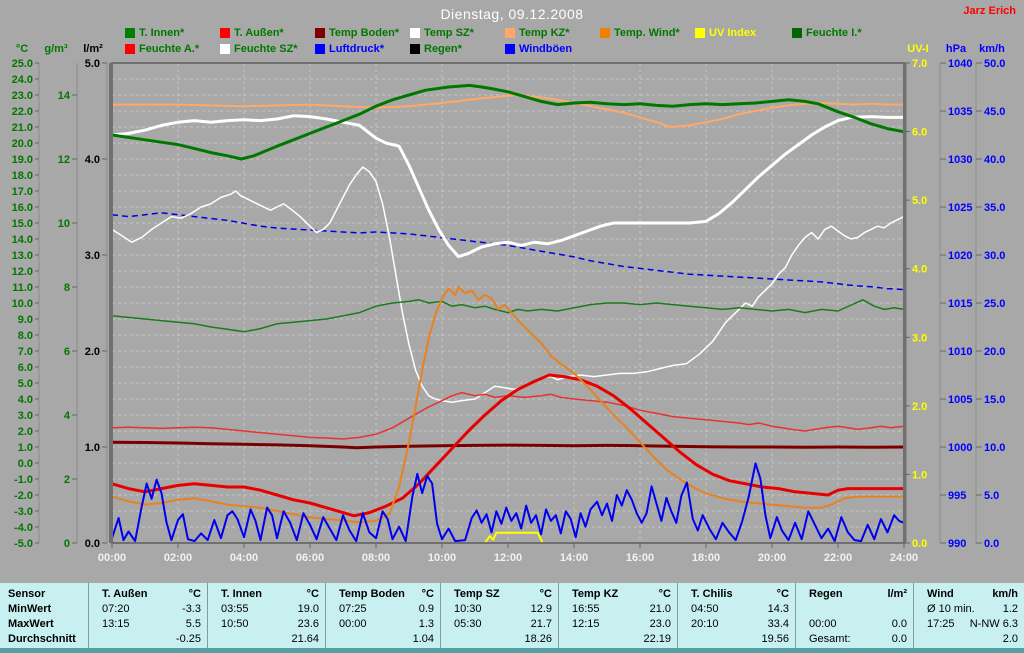 This screenshot has height=653, width=1024. What do you see at coordinates (993, 623) in the screenshot?
I see `max-value: N-NW 6.3` at bounding box center [993, 623].